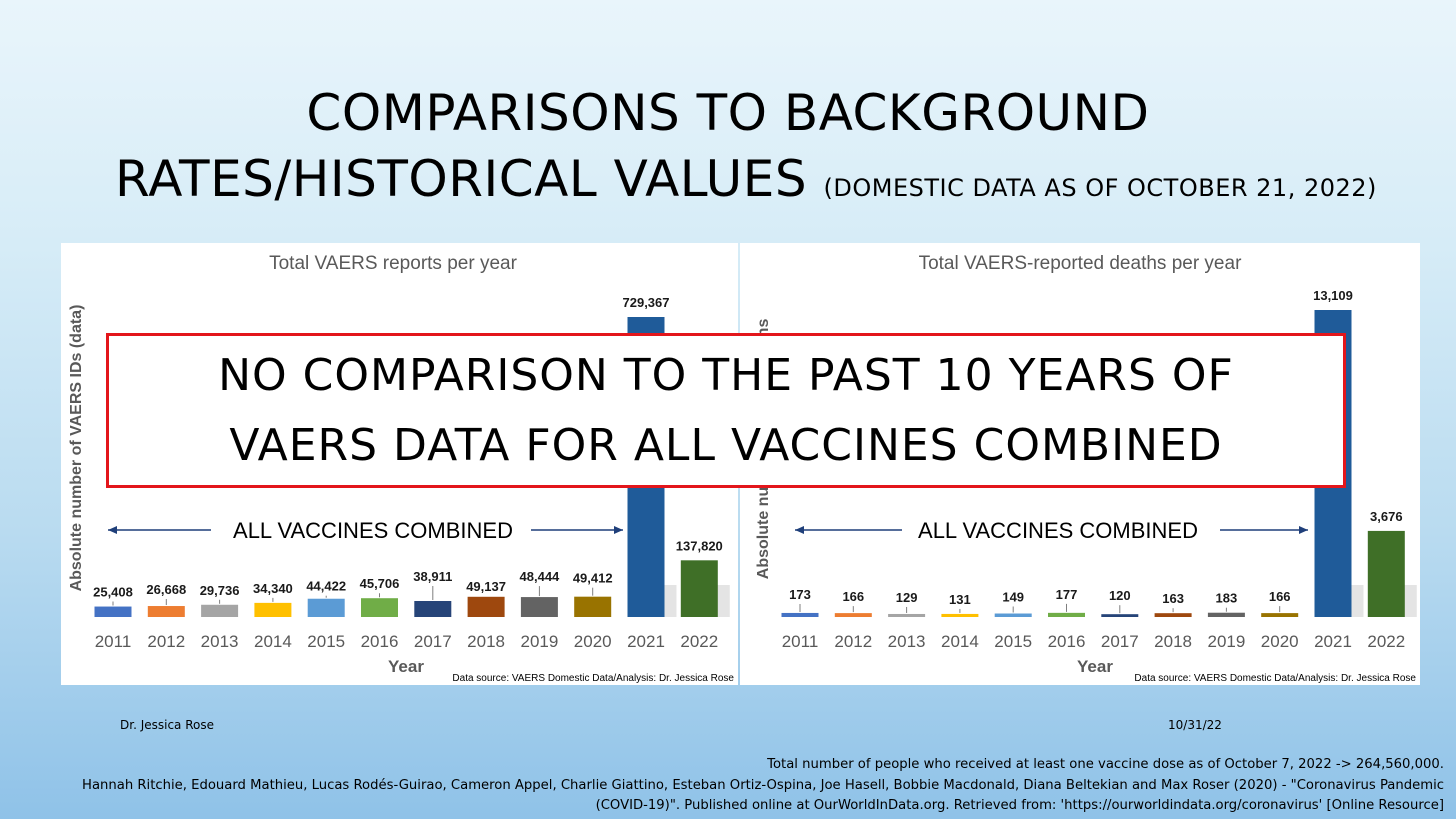 The width and height of the screenshot is (1456, 819). I want to click on value-label-2016: 177, so click(1067, 594).